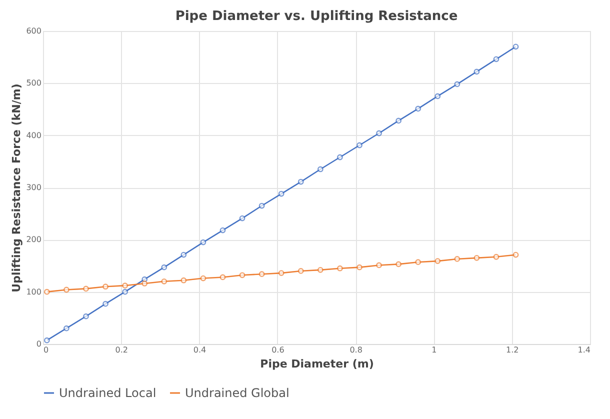 Image resolution: width=610 pixels, height=419 pixels. Describe the element at coordinates (434, 350) in the screenshot. I see `x-tick-label: 1` at that location.